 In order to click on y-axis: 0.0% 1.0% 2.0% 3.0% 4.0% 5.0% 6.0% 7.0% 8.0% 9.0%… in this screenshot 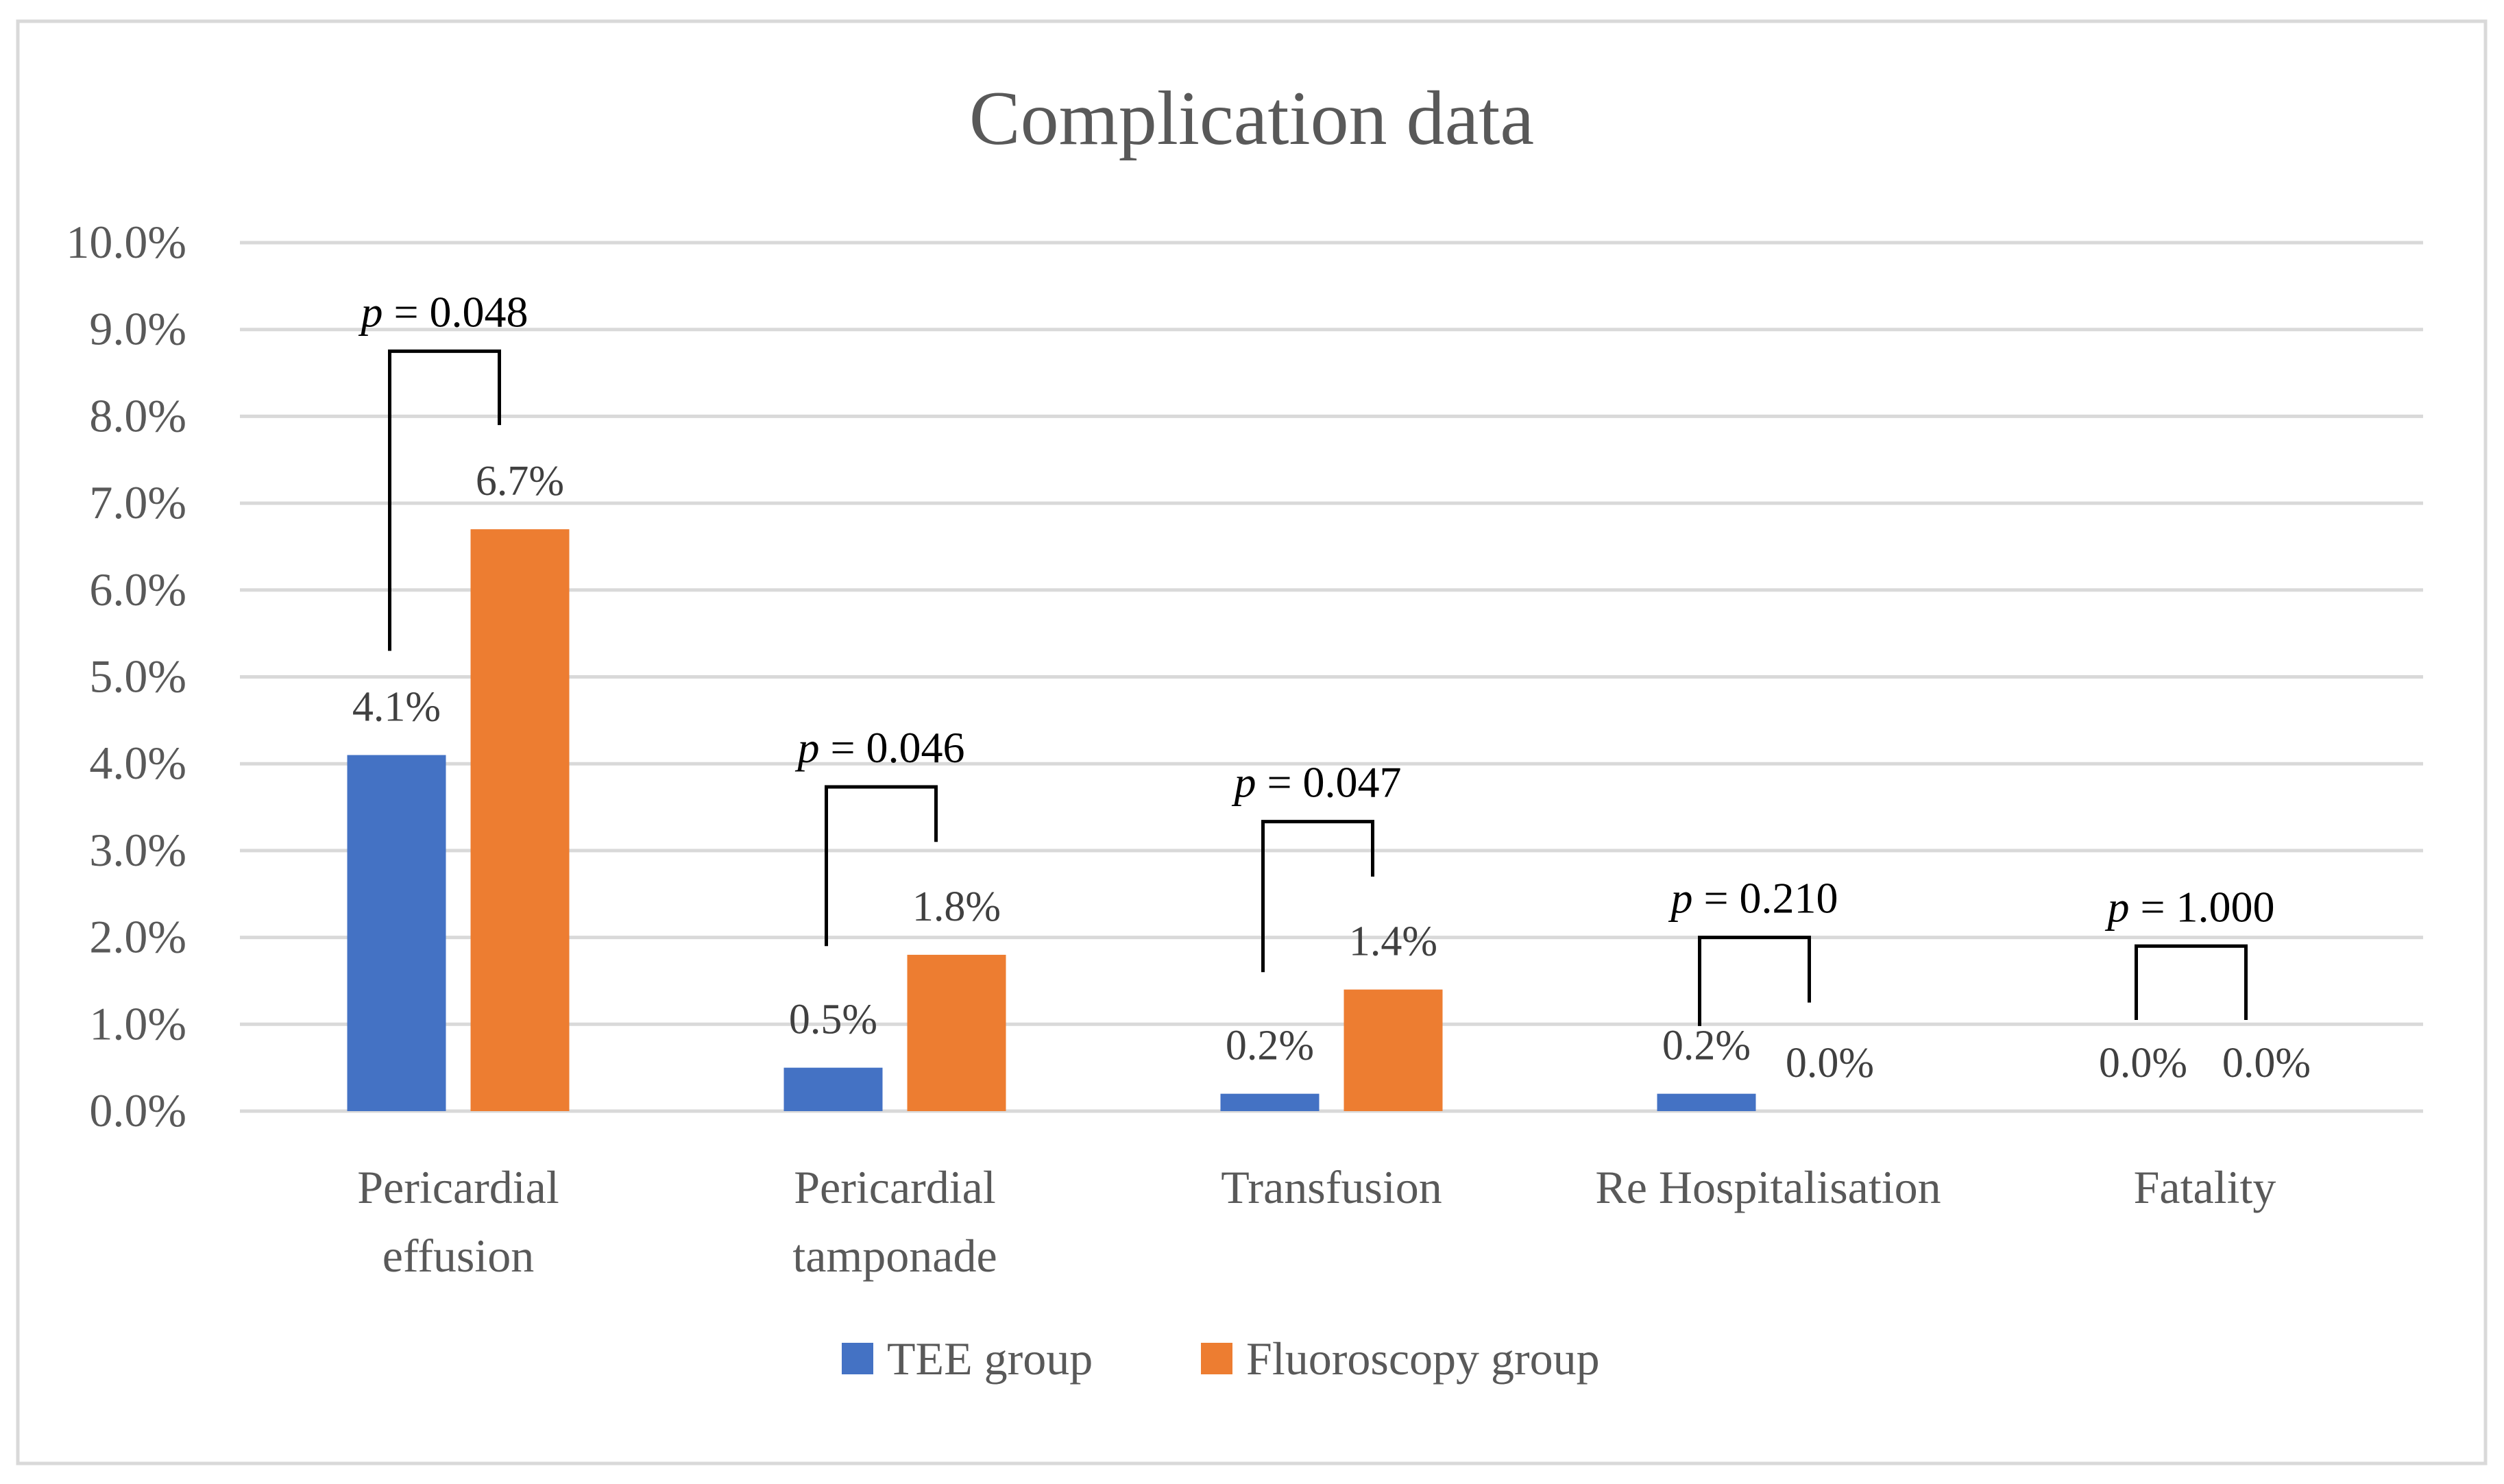, I will do `click(126, 676)`.